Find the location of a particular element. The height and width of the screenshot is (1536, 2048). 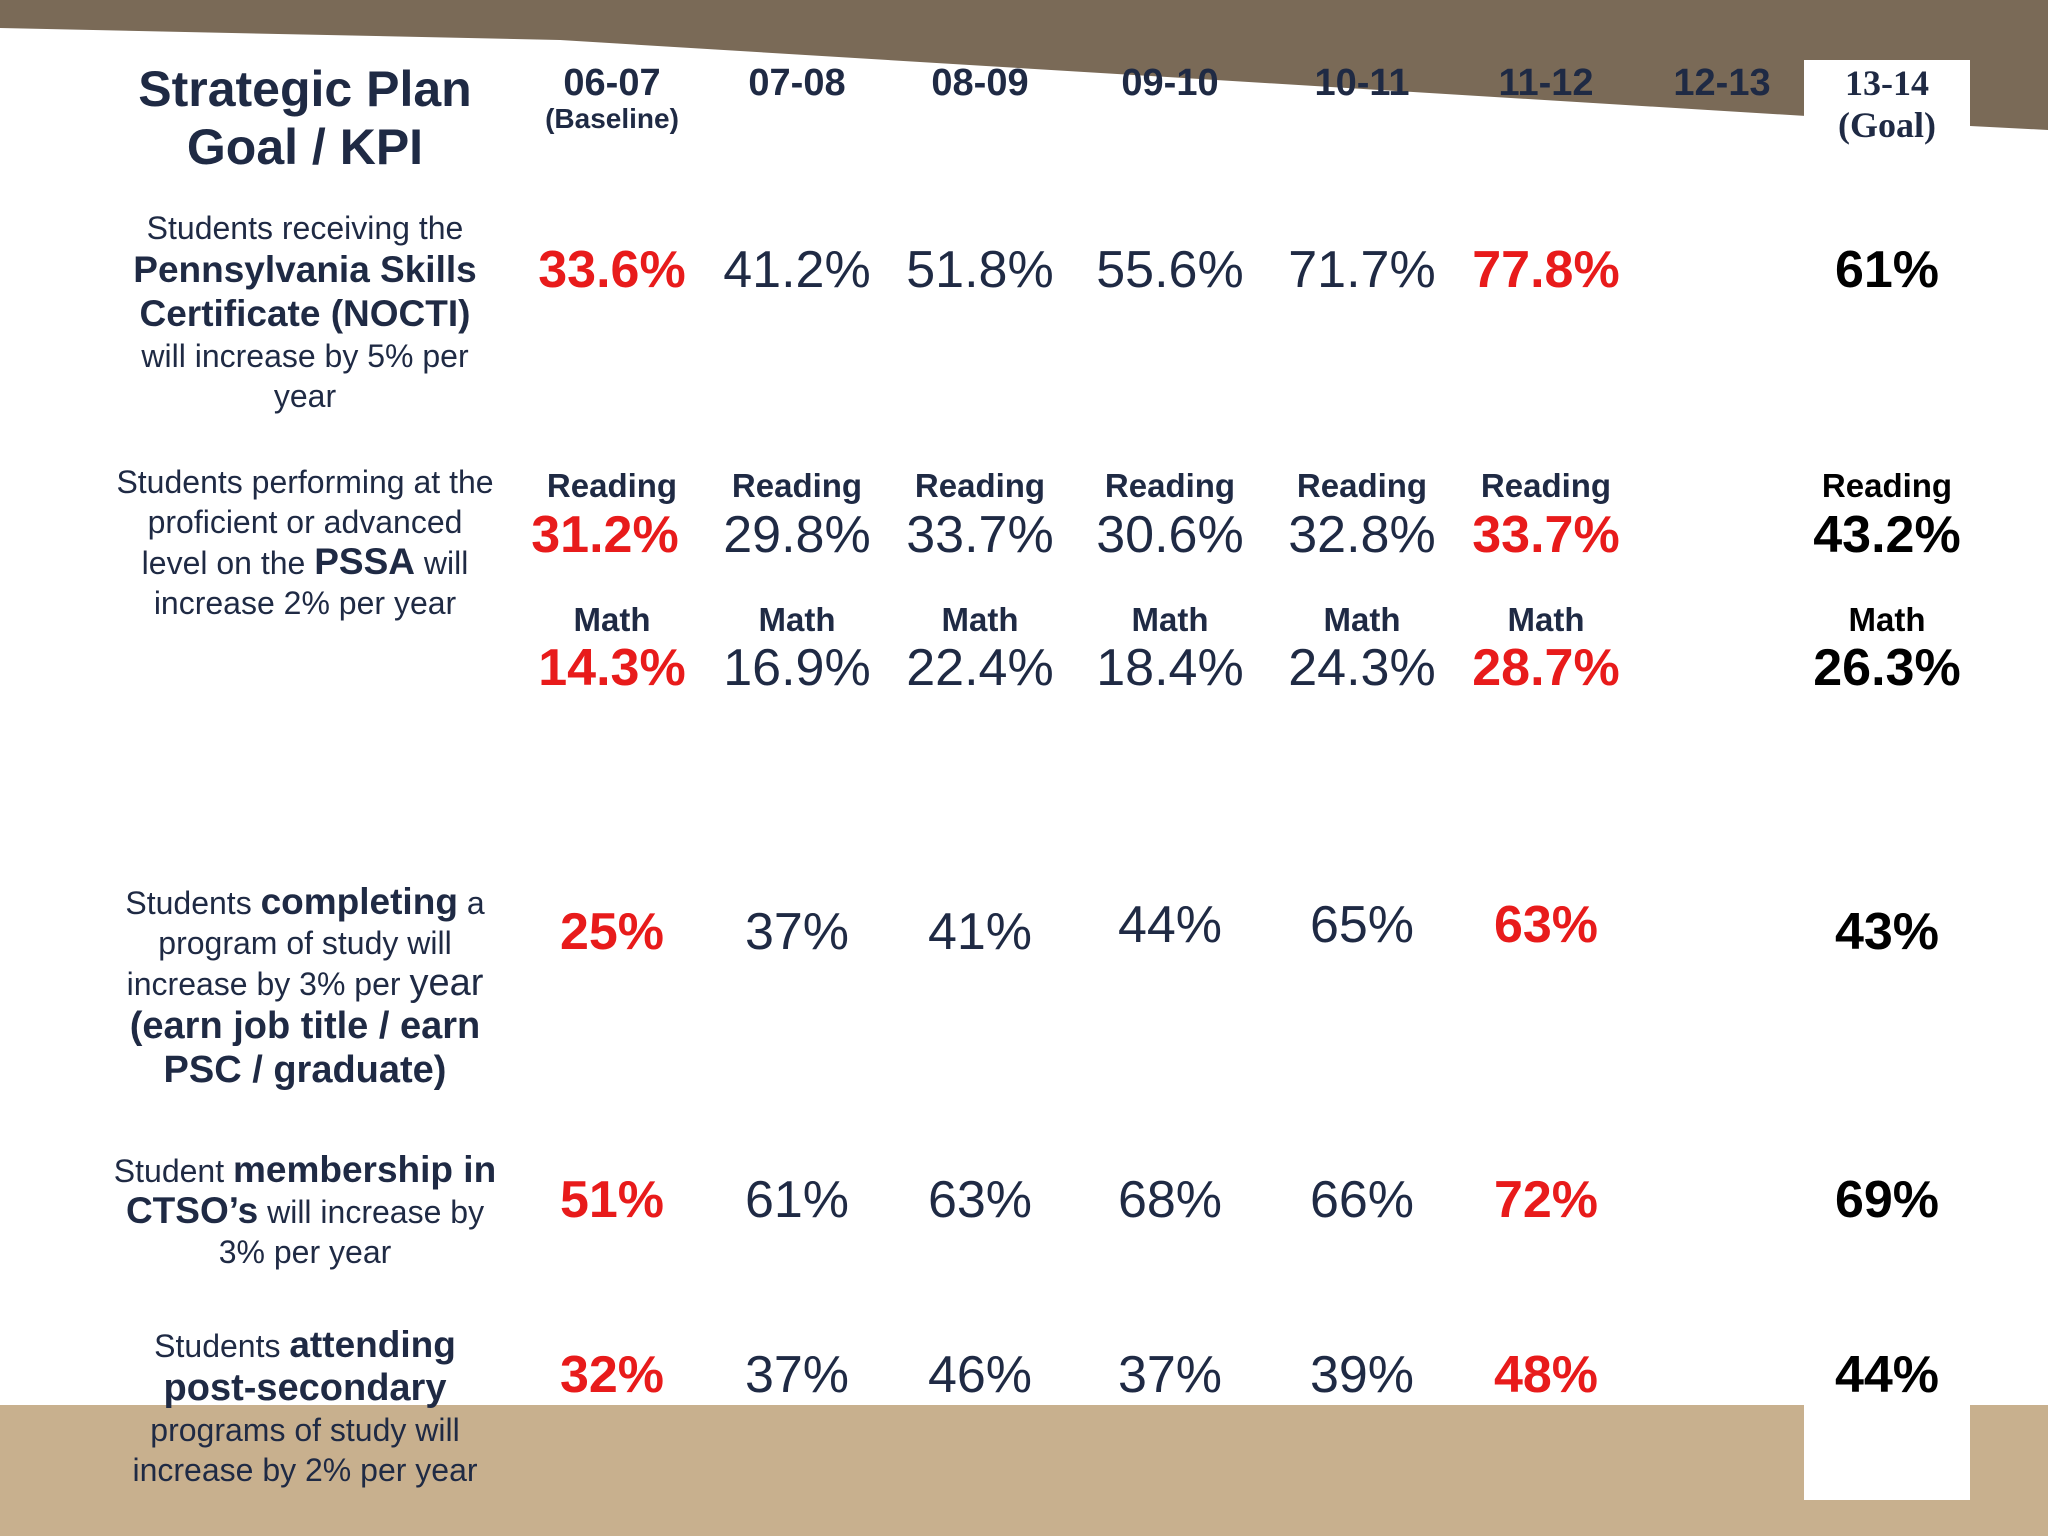

math-value-06-07: 14.3% is located at coordinates (612, 668).